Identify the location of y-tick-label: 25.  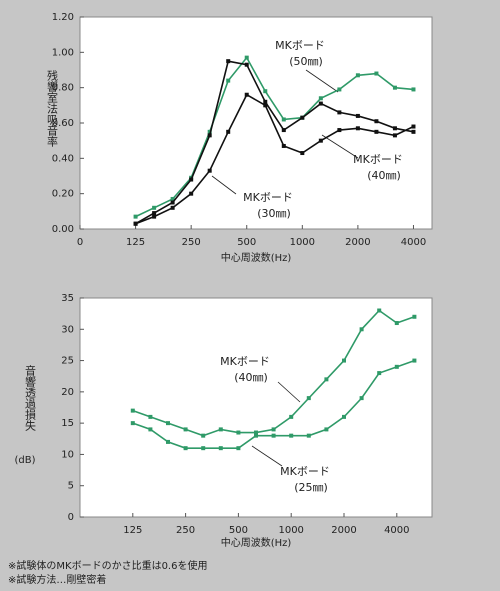
(67, 361).